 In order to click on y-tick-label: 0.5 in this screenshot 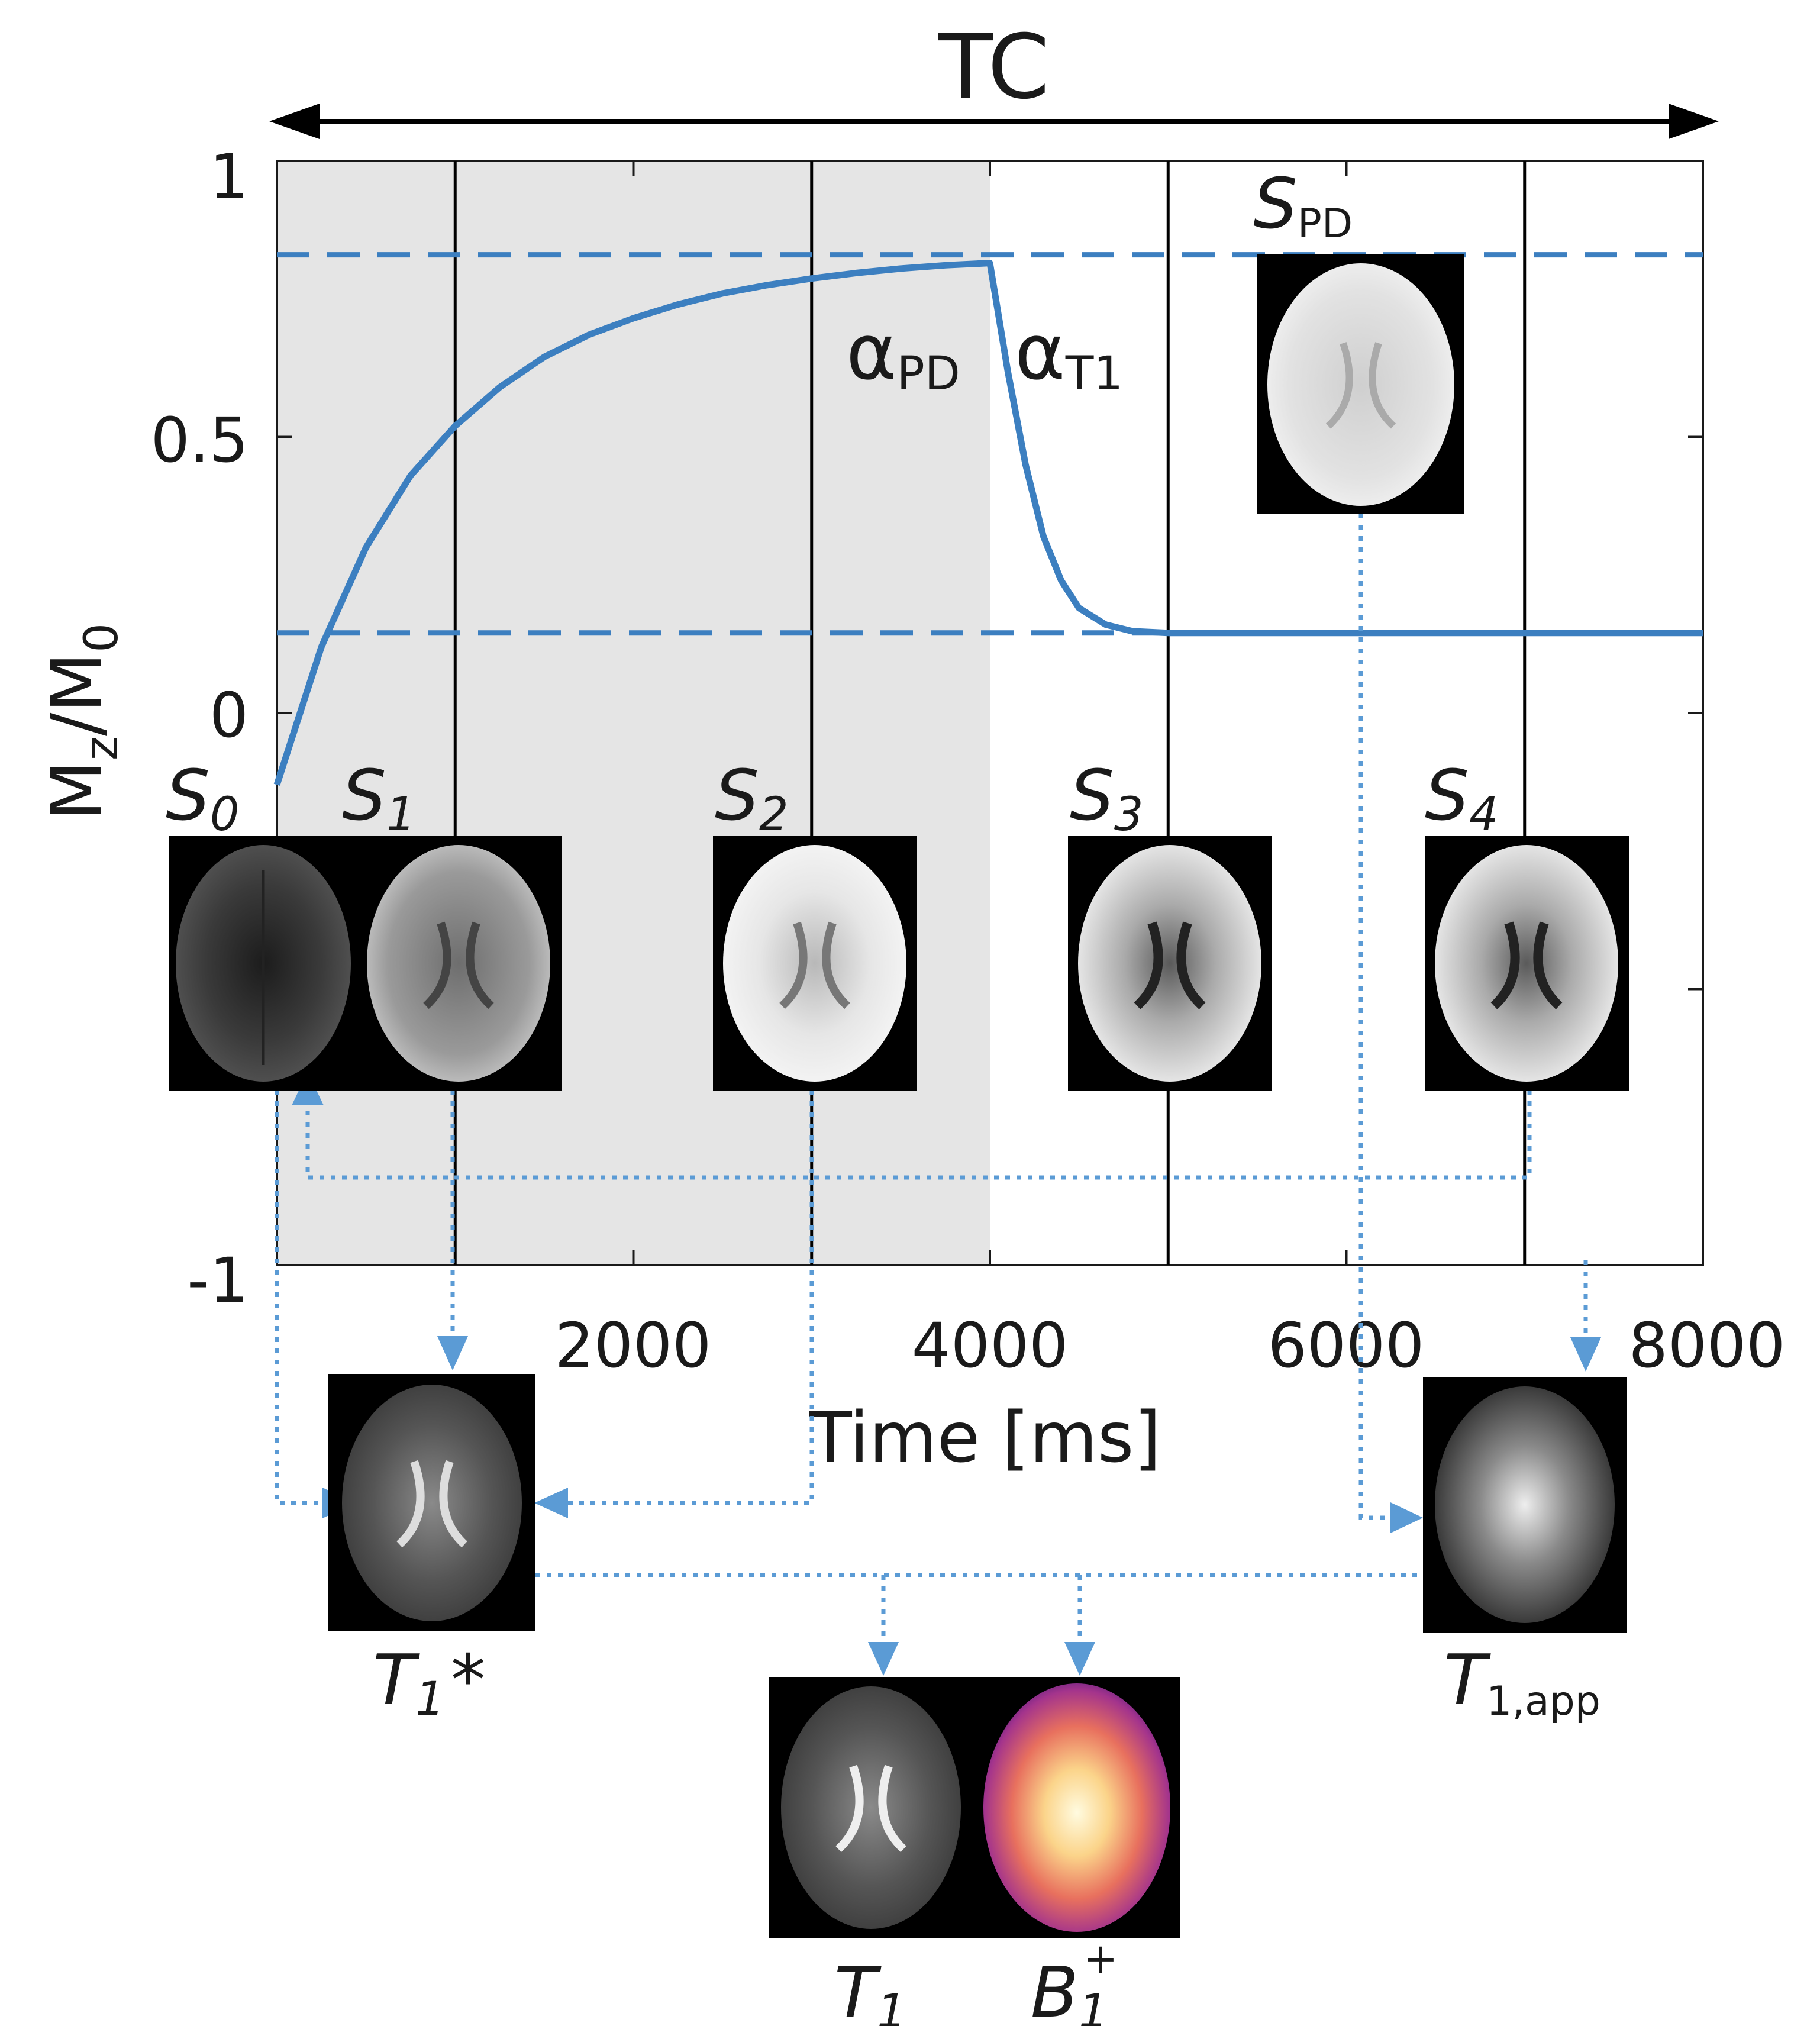, I will do `click(200, 440)`.